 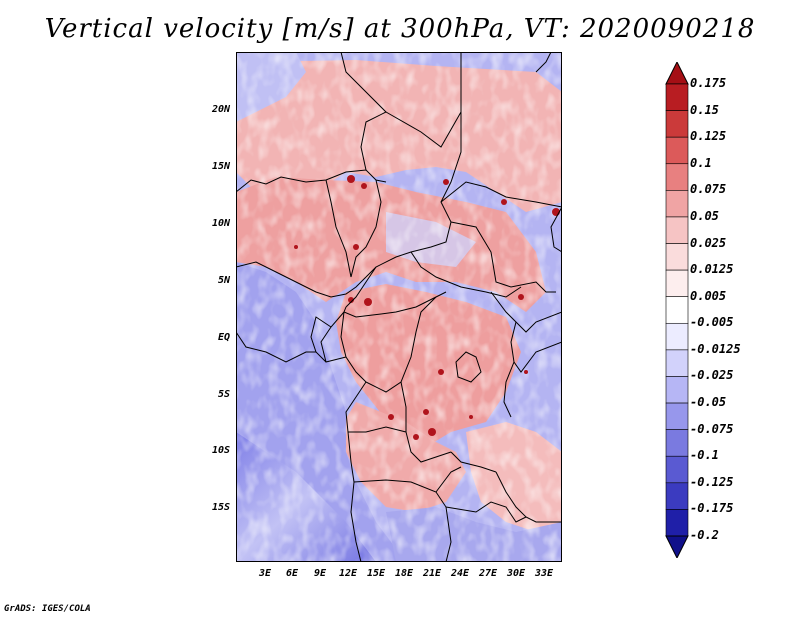 I want to click on colorbar, so click(x=677, y=310).